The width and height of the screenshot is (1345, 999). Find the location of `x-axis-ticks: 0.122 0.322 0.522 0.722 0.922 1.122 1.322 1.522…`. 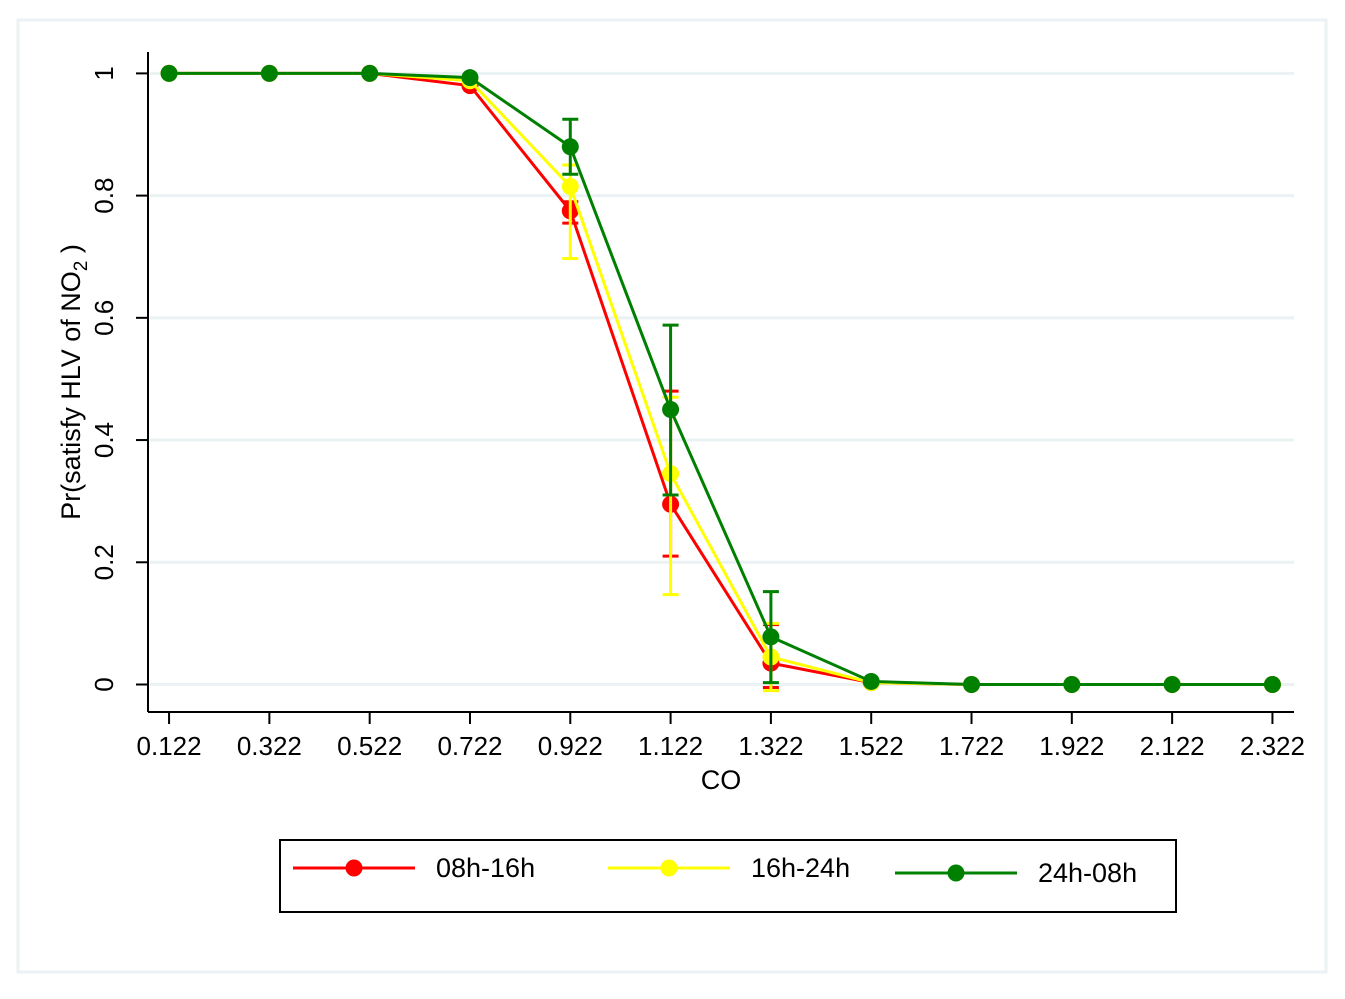

x-axis-ticks: 0.122 0.322 0.522 0.722 0.922 1.122 1.322 1.522… is located at coordinates (721, 736).